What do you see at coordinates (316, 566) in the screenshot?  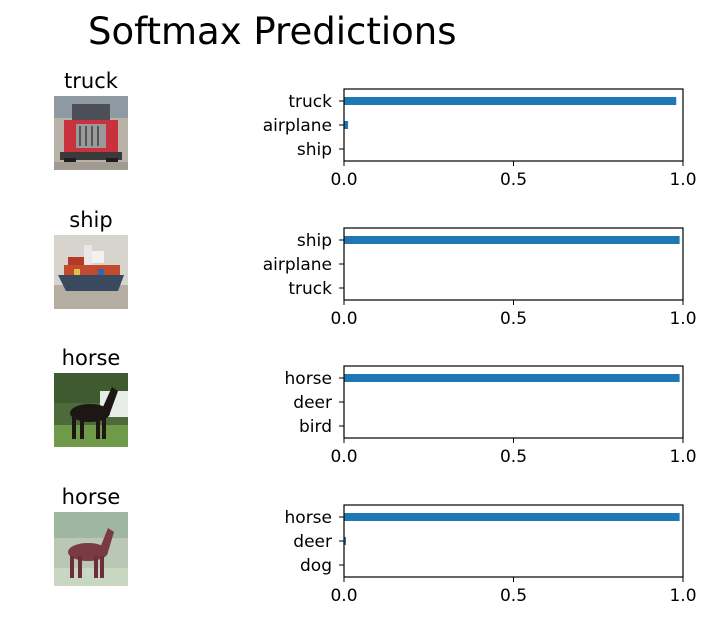 I see `y-tick-label: dog` at bounding box center [316, 566].